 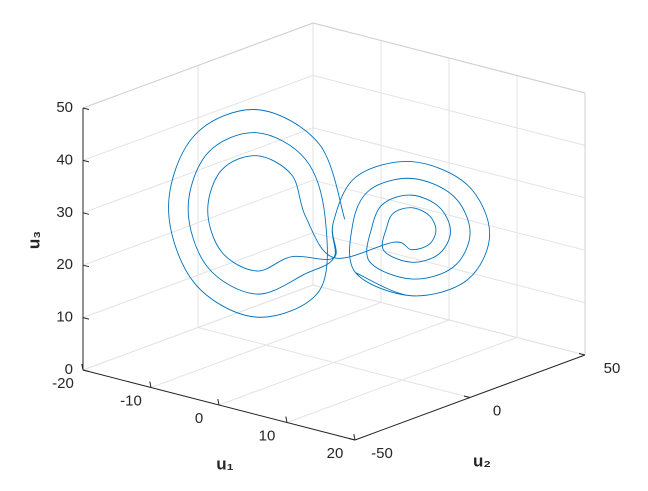 What do you see at coordinates (64, 212) in the screenshot?
I see `z-tick-label: 30` at bounding box center [64, 212].